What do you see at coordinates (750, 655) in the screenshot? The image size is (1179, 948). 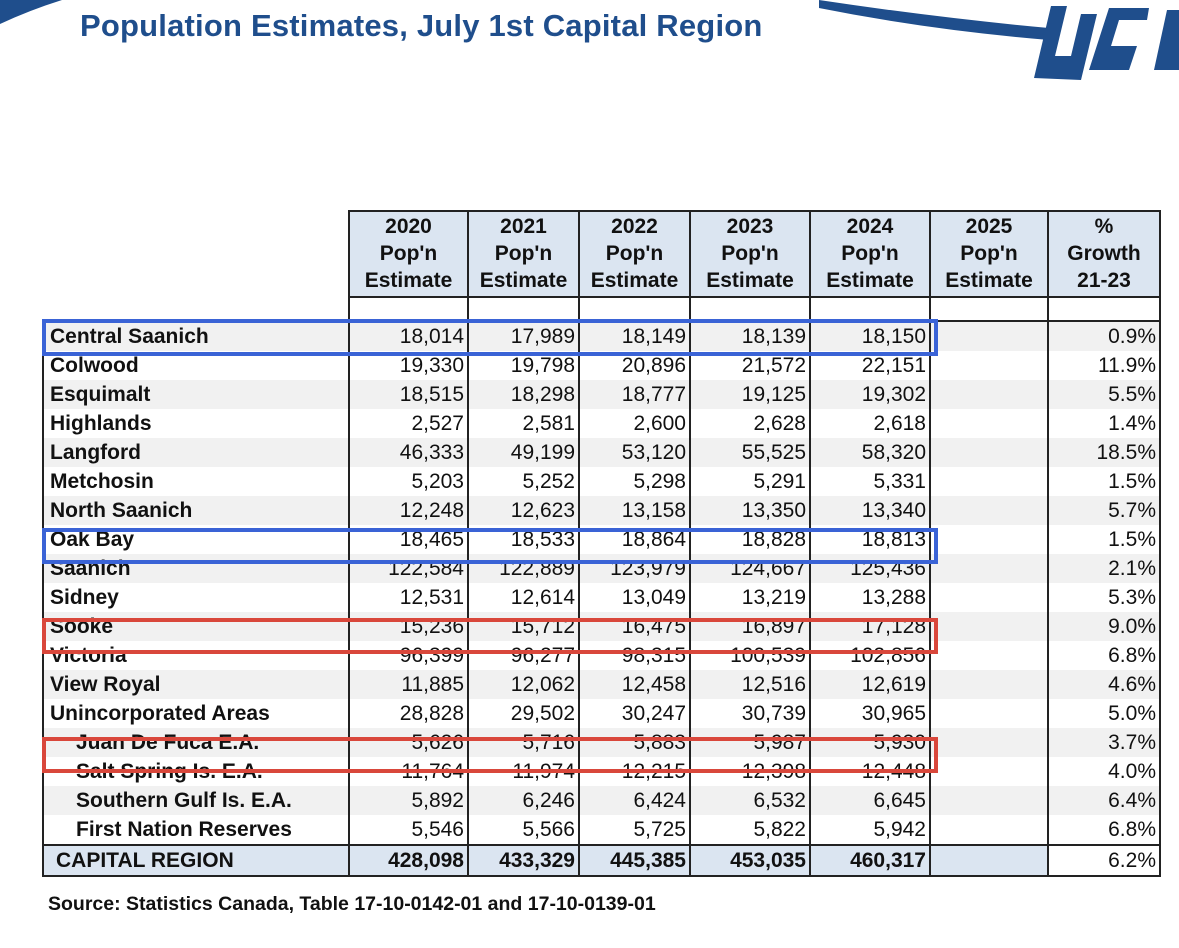 I see `value-cell-2023: 100,539` at bounding box center [750, 655].